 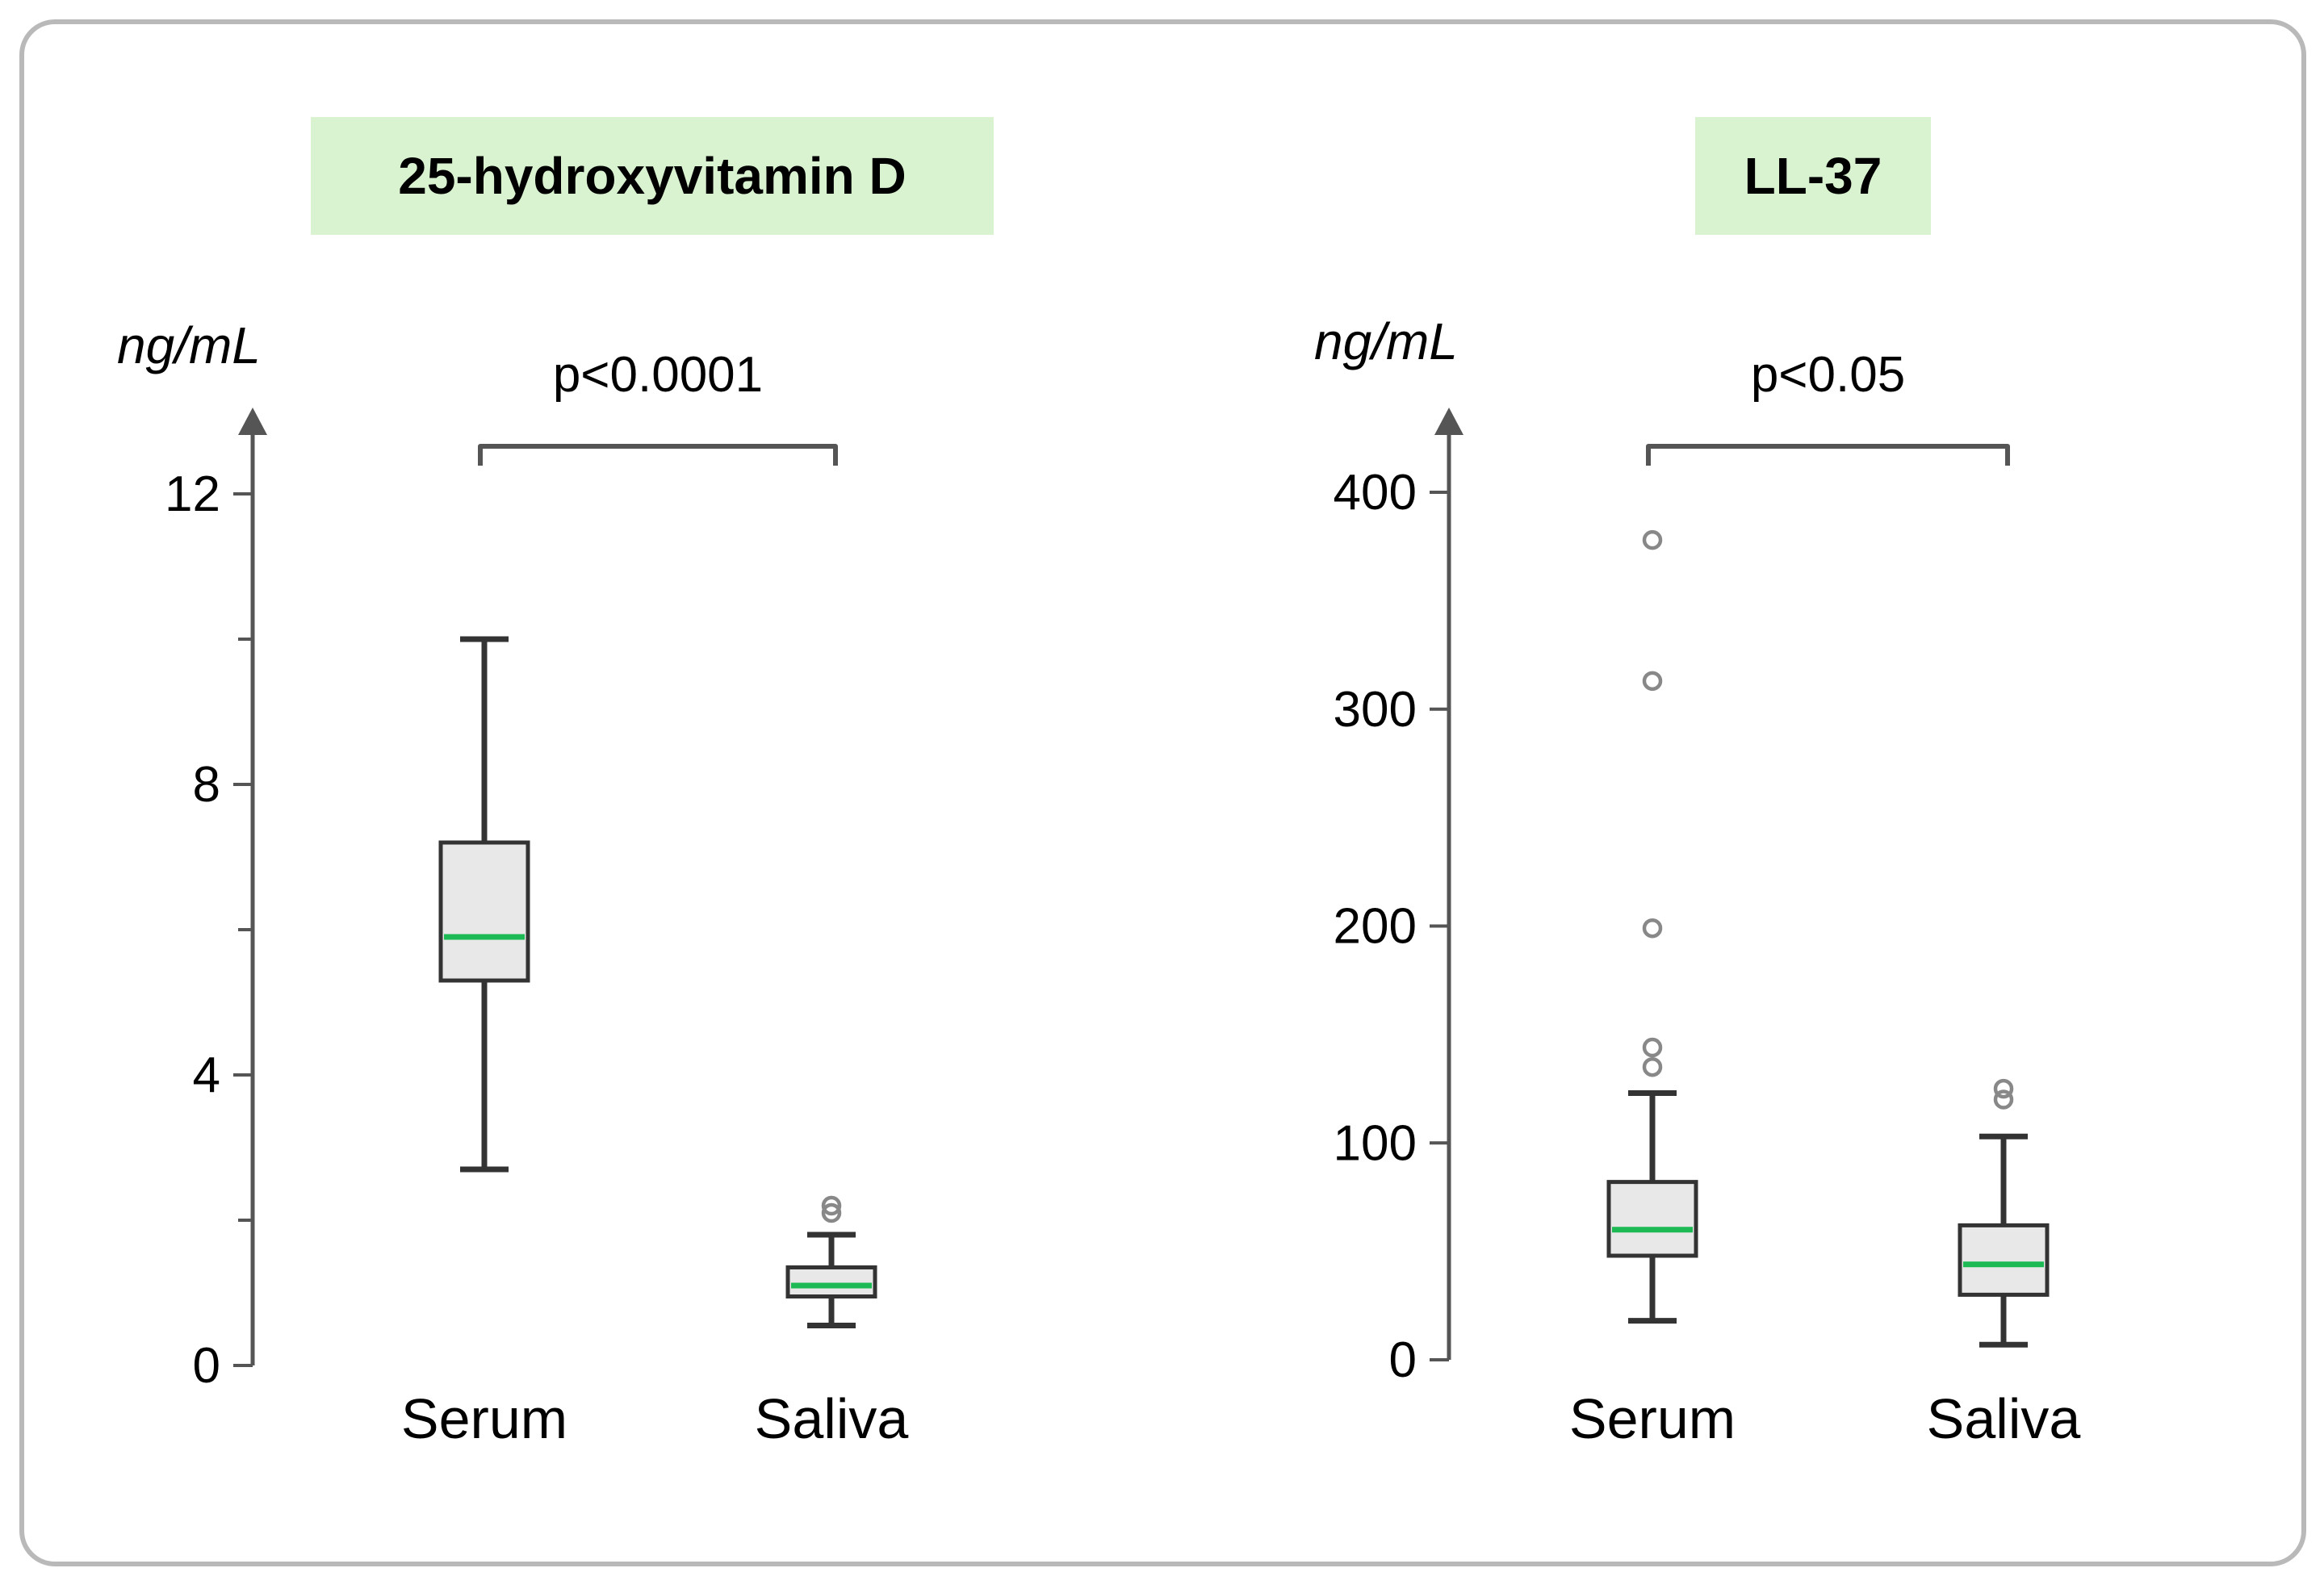 I want to click on y-tick-label: 100, so click(x=1375, y=1143).